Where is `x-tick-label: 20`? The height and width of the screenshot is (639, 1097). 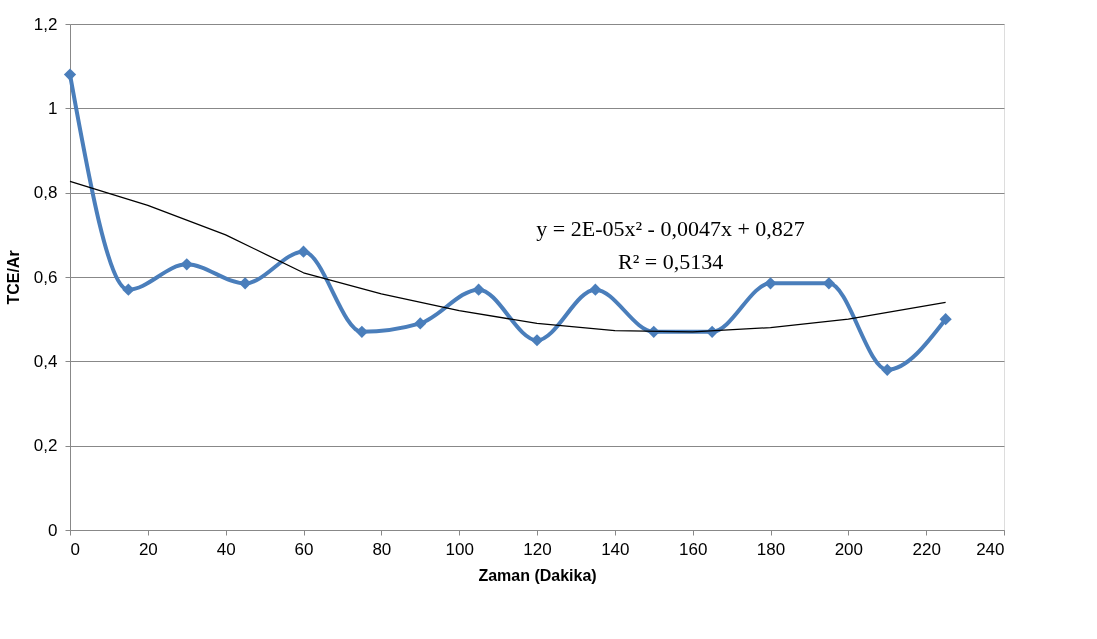
x-tick-label: 20 is located at coordinates (148, 549).